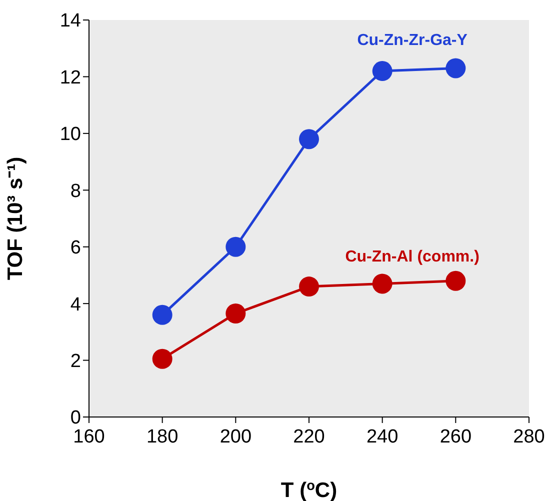 This screenshot has width=551, height=501. I want to click on x-tick-label: 180, so click(162, 437).